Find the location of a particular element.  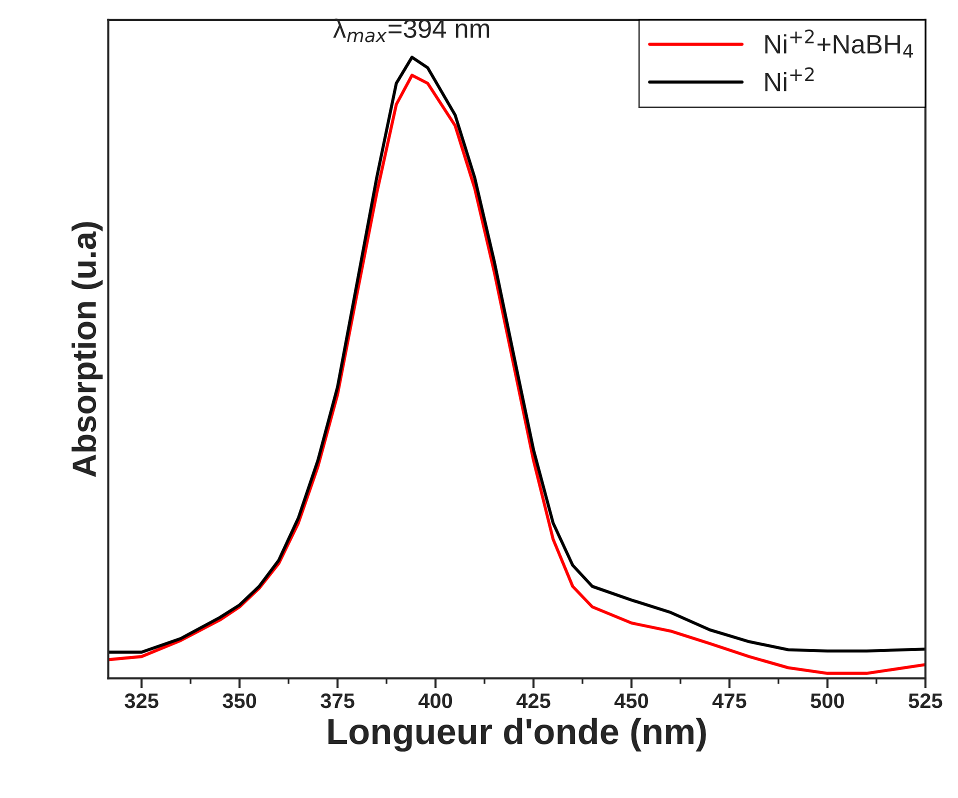

legend-label: Ni$^{+2}$ is located at coordinates (789, 79).